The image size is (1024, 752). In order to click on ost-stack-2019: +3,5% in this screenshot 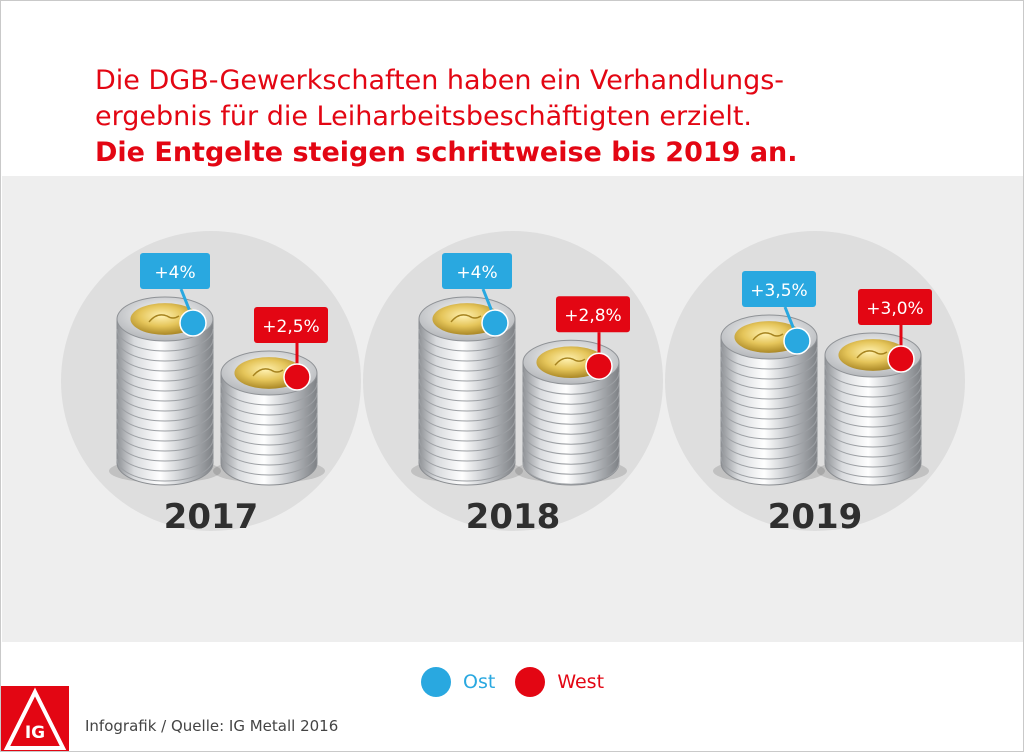, I will do `click(769, 378)`.